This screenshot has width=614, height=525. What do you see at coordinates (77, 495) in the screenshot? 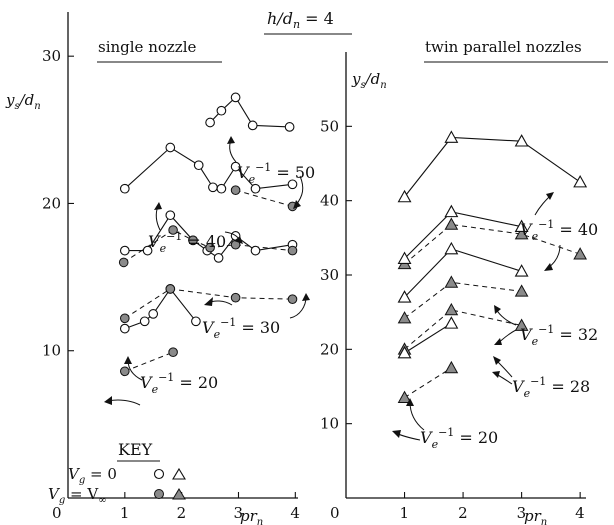
I see `legend-row-filled: Vg = V∞` at bounding box center [77, 495].